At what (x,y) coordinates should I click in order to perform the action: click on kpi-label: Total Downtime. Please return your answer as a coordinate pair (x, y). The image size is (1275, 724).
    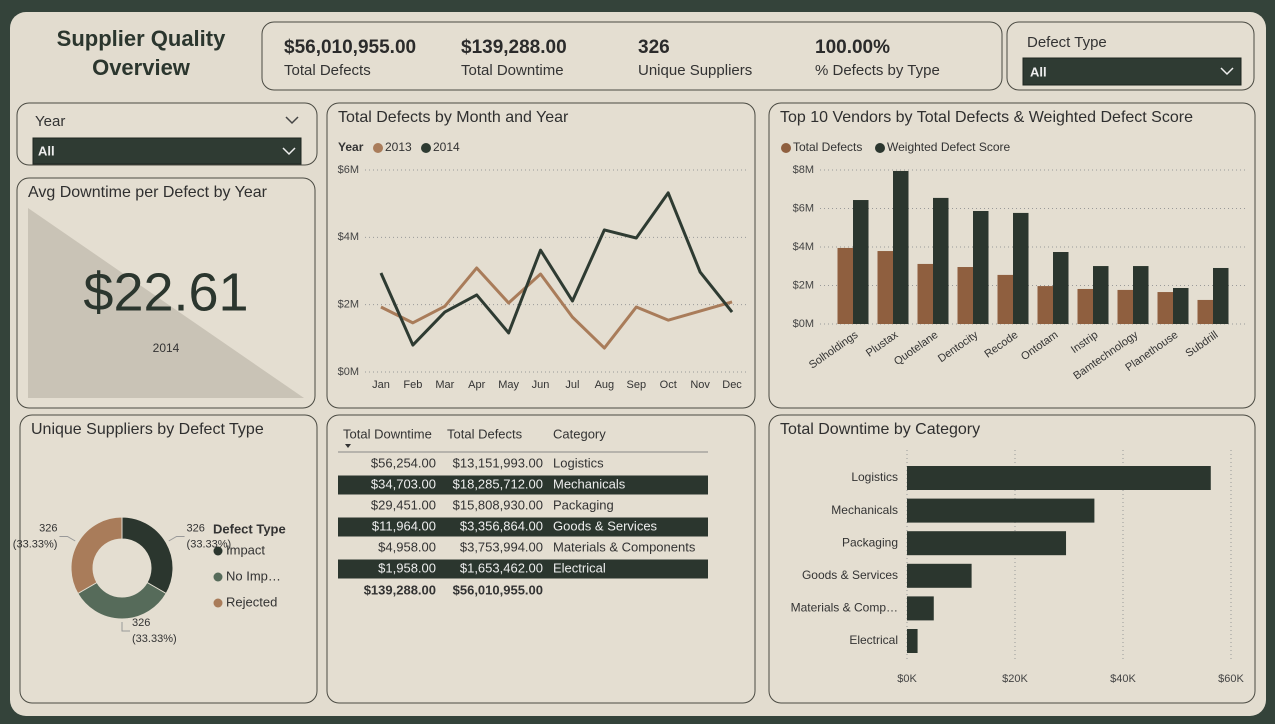
    Looking at the image, I should click on (512, 70).